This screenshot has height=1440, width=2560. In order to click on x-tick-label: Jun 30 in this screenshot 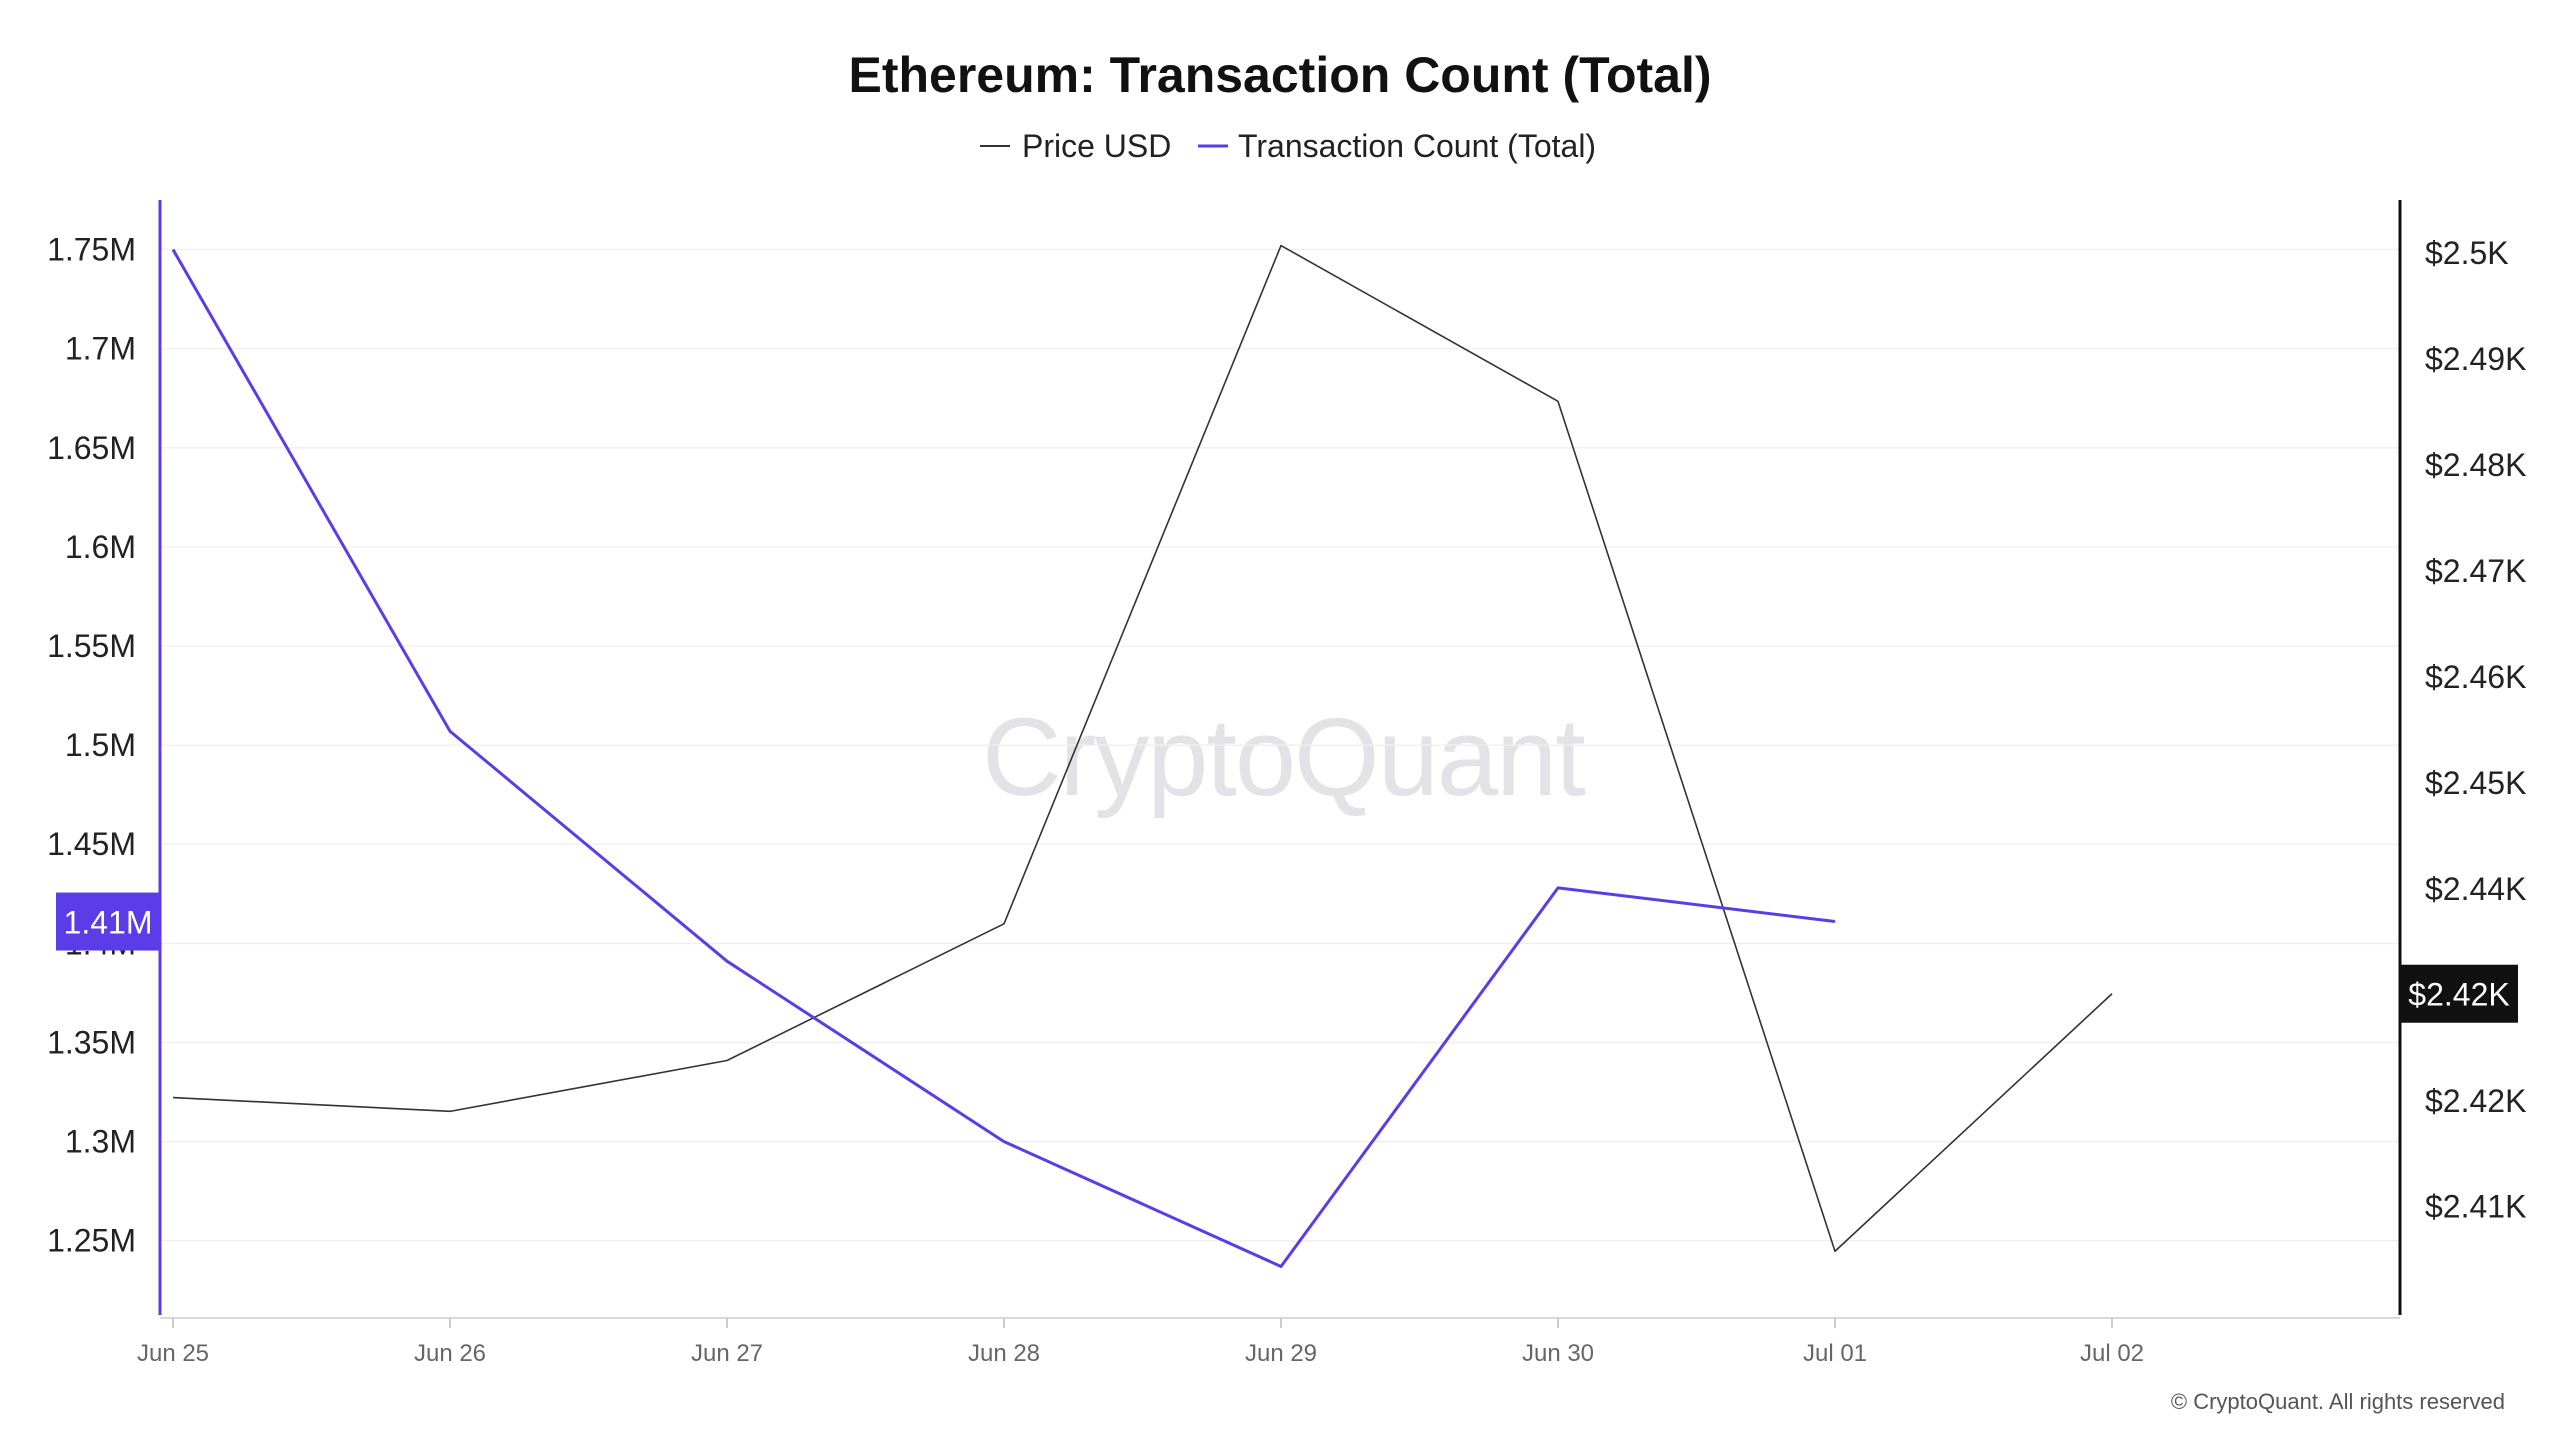, I will do `click(1558, 1353)`.